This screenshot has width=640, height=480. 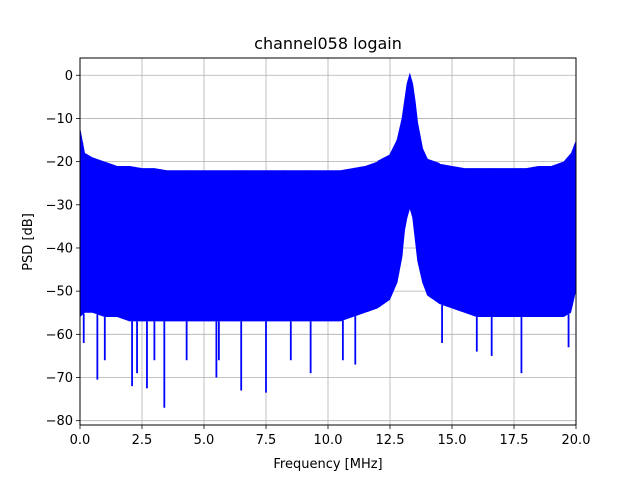 What do you see at coordinates (59, 119) in the screenshot?
I see `y-tick-label: −10` at bounding box center [59, 119].